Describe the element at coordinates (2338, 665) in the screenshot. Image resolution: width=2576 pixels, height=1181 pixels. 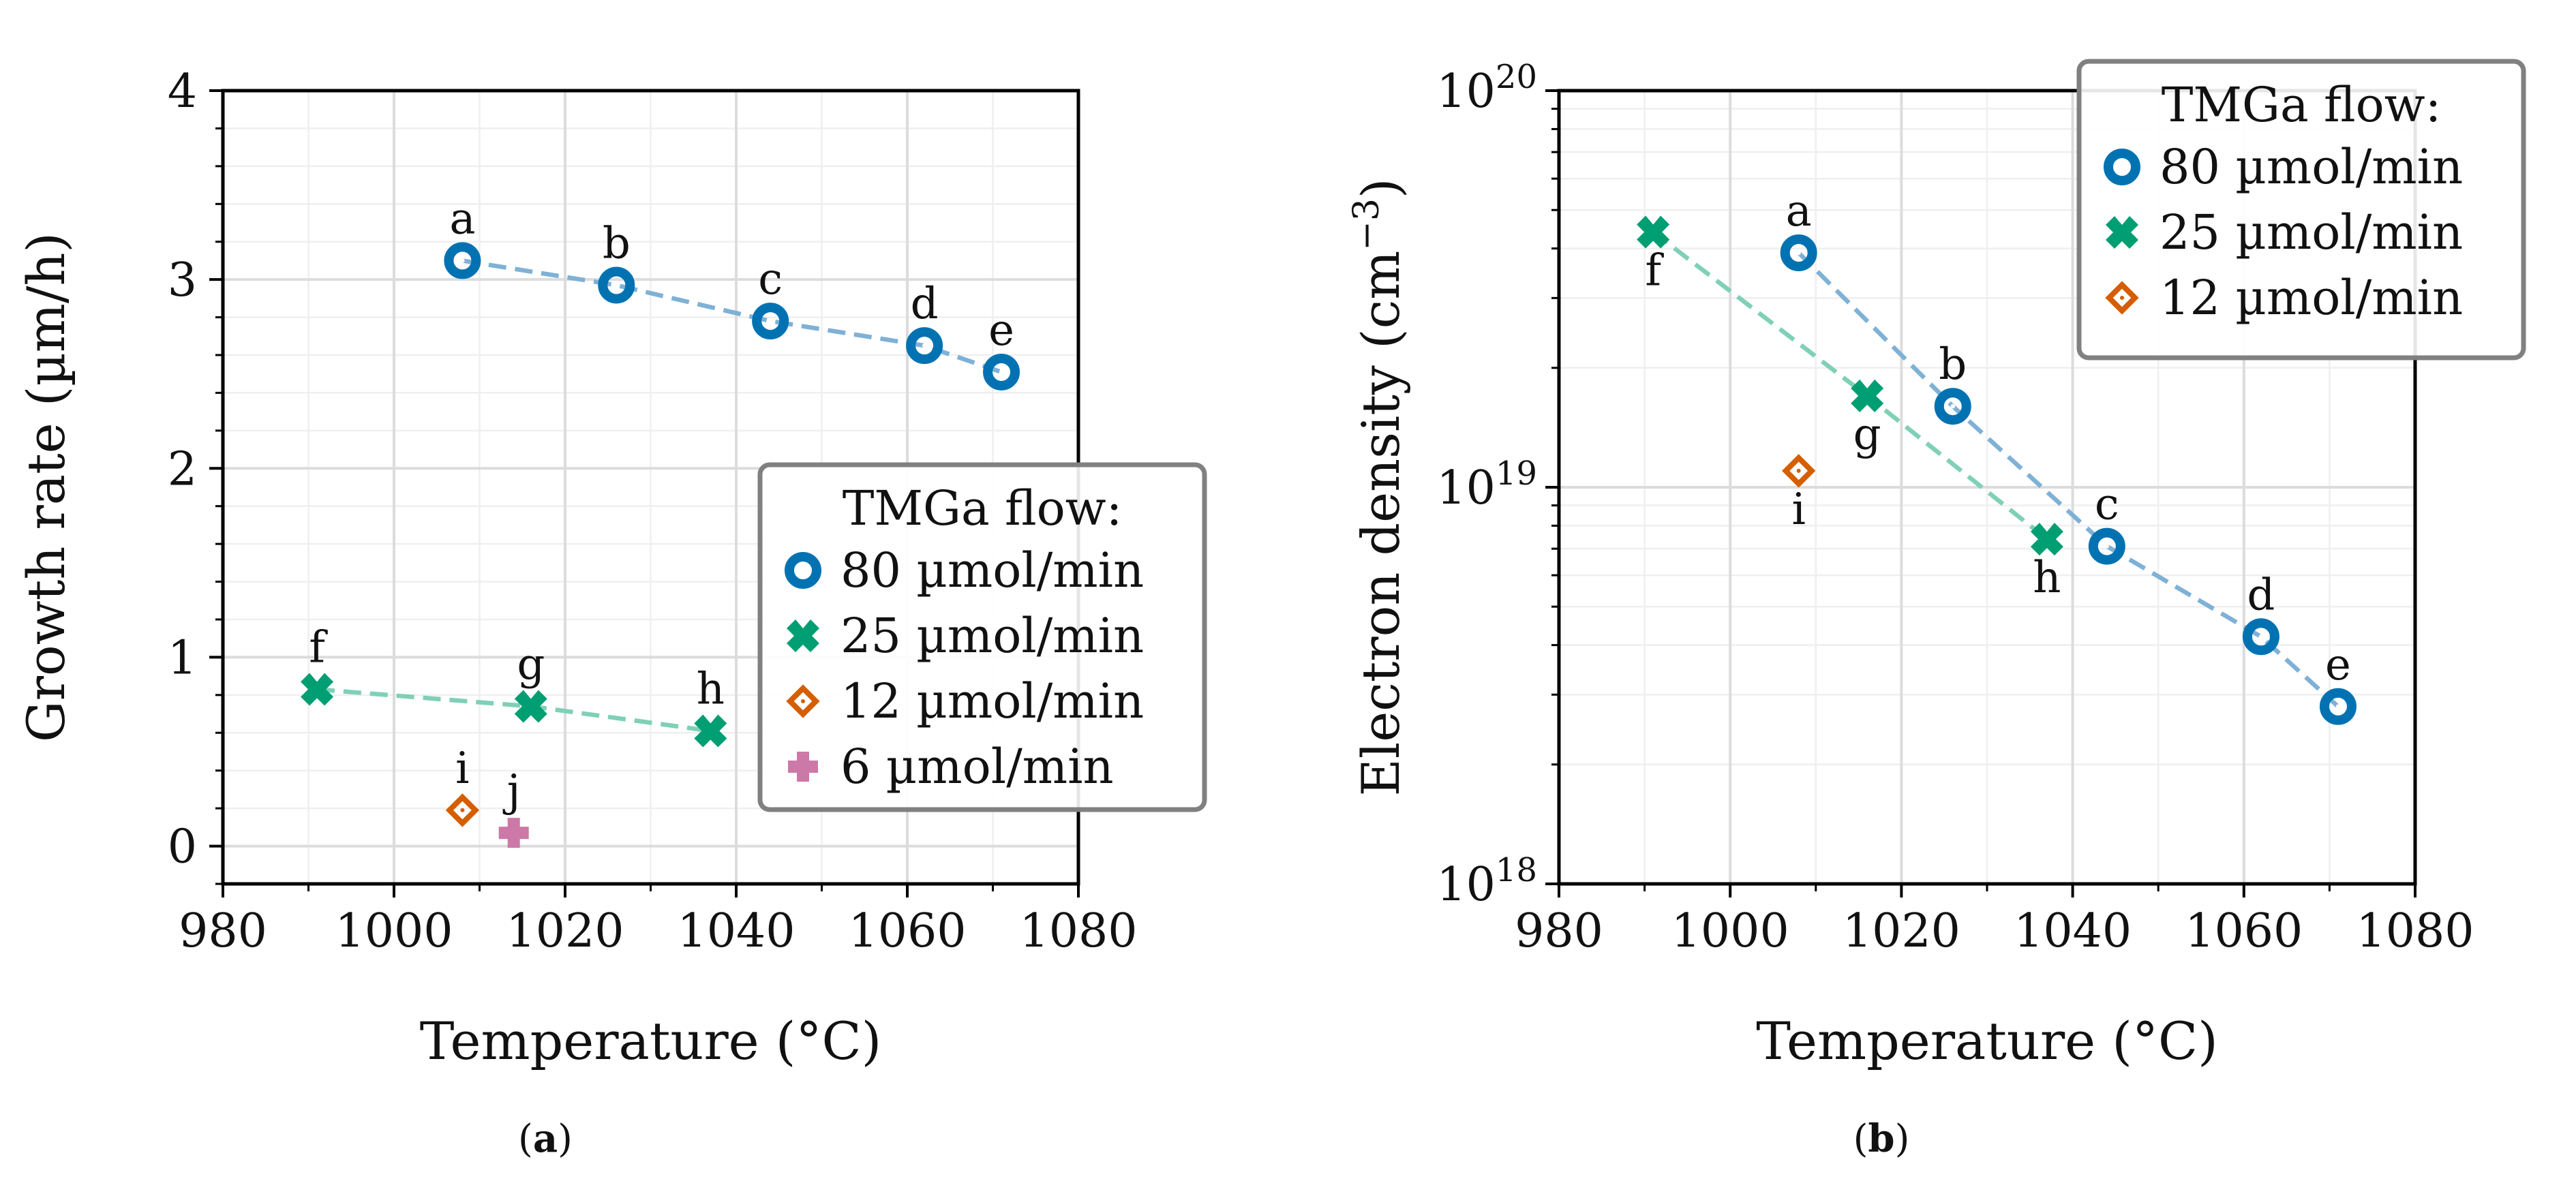
I see `point-label-e: e` at that location.